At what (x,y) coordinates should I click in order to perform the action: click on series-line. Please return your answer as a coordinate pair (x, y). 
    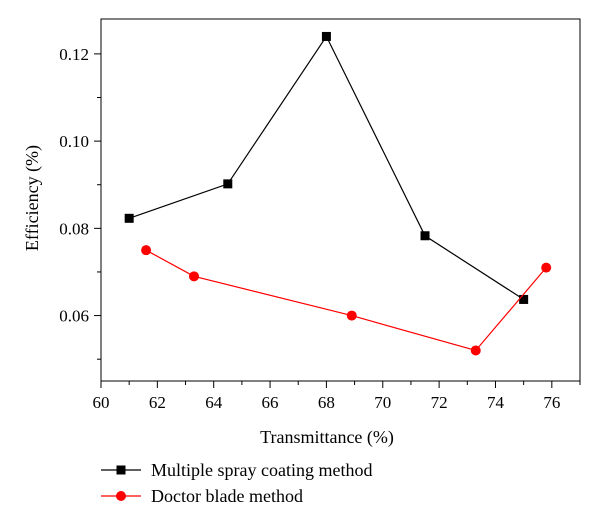
    Looking at the image, I should click on (346, 300).